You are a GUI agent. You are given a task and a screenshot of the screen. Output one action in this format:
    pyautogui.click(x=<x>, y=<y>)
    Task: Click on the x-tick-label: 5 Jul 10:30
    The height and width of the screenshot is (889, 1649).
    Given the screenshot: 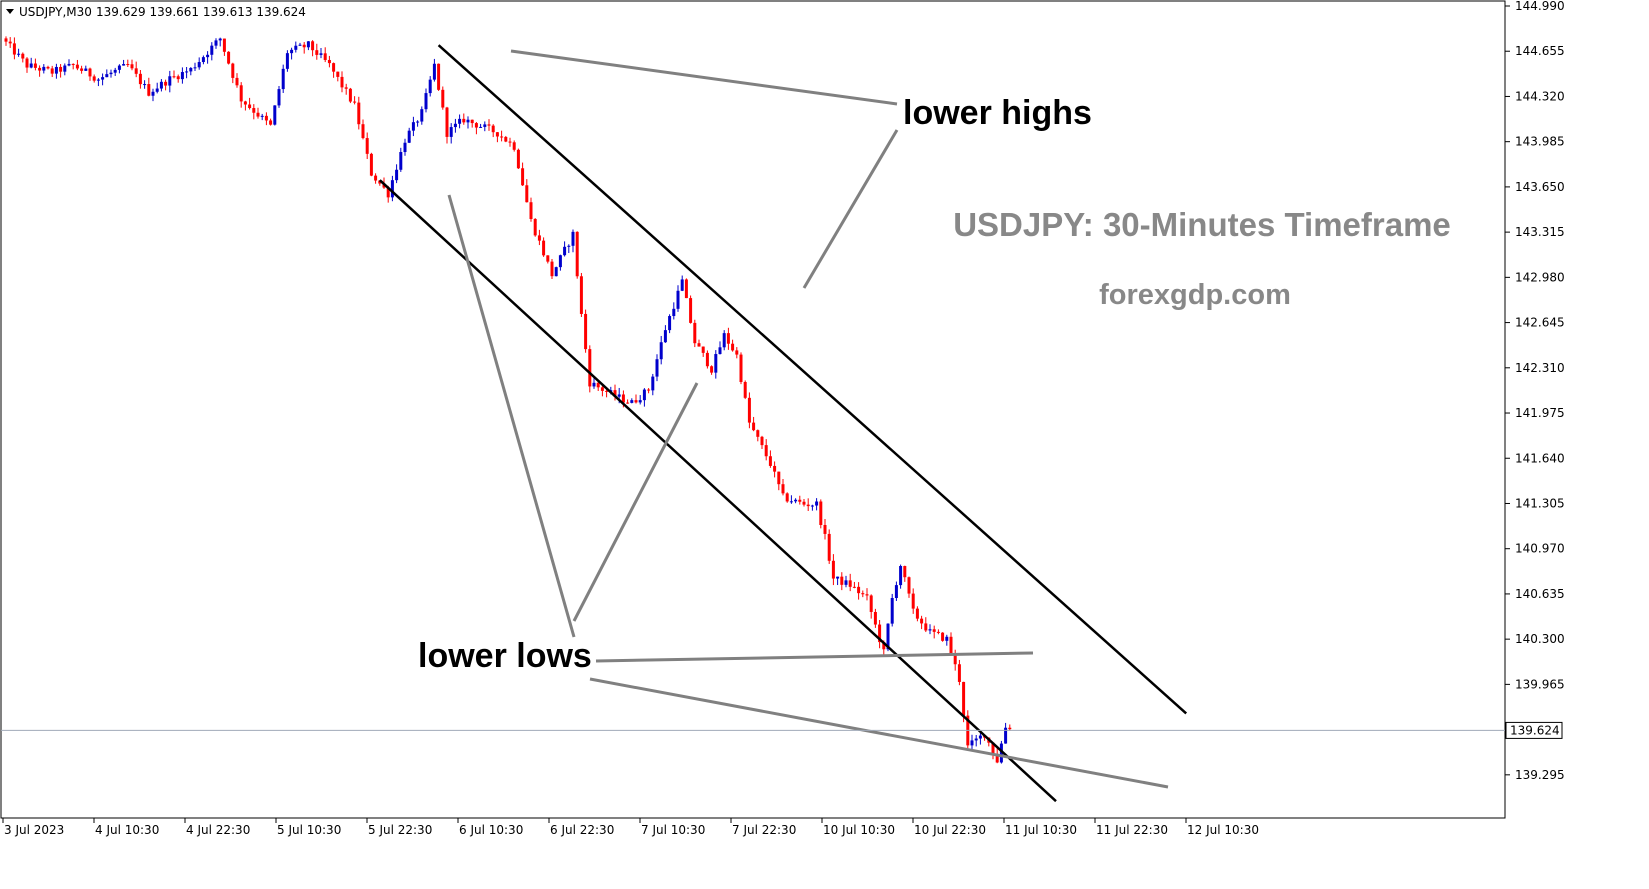 What is the action you would take?
    pyautogui.click(x=309, y=830)
    